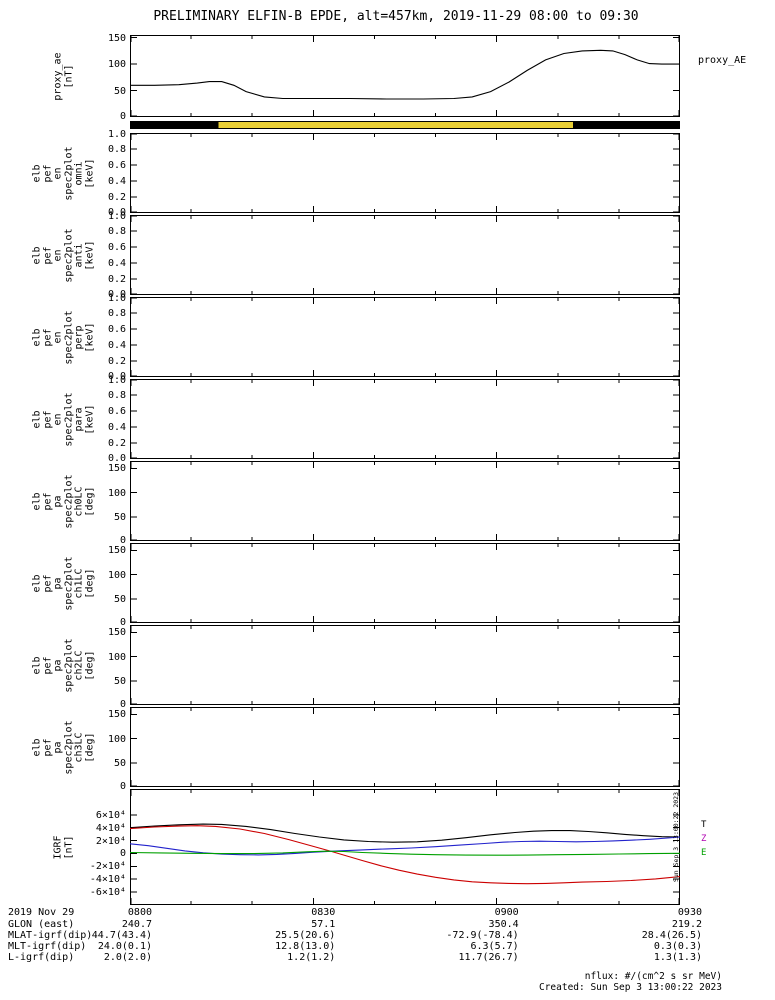 Image resolution: width=775 pixels, height=1000 pixels. I want to click on panel-ch0LC, so click(405, 501).